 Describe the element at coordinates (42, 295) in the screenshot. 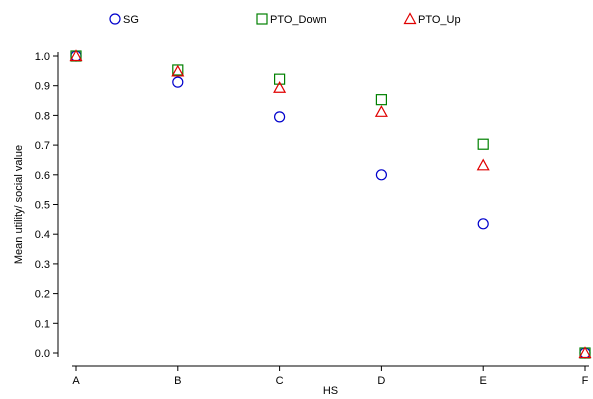

I see `y-tick-label: 0.2` at that location.